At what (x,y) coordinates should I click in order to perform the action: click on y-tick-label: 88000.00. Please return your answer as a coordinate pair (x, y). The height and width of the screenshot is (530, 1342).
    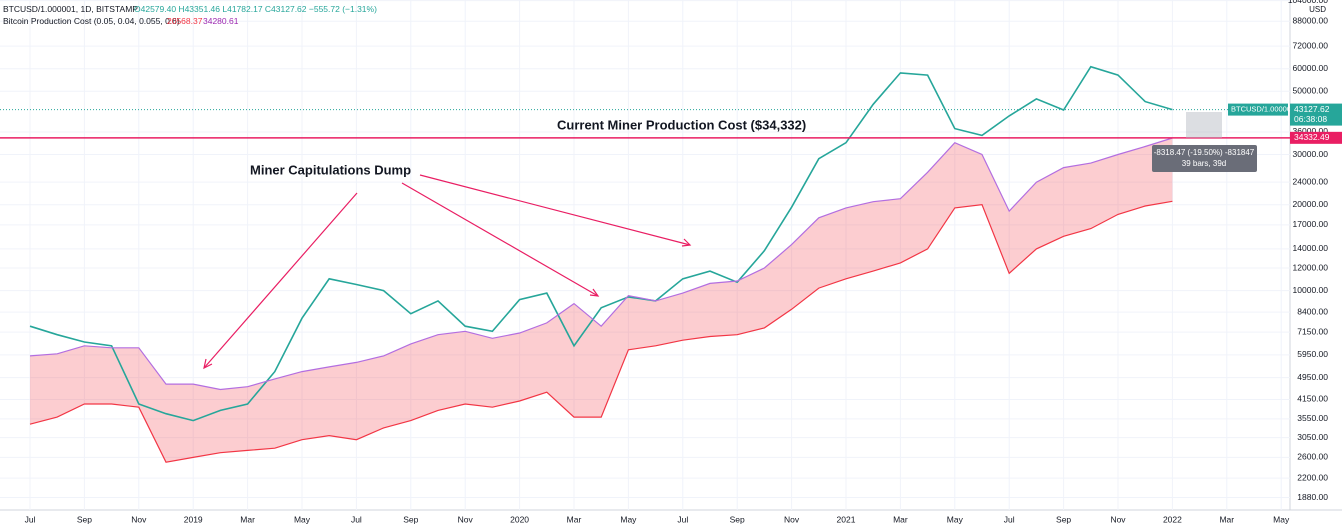
    Looking at the image, I should click on (1311, 21).